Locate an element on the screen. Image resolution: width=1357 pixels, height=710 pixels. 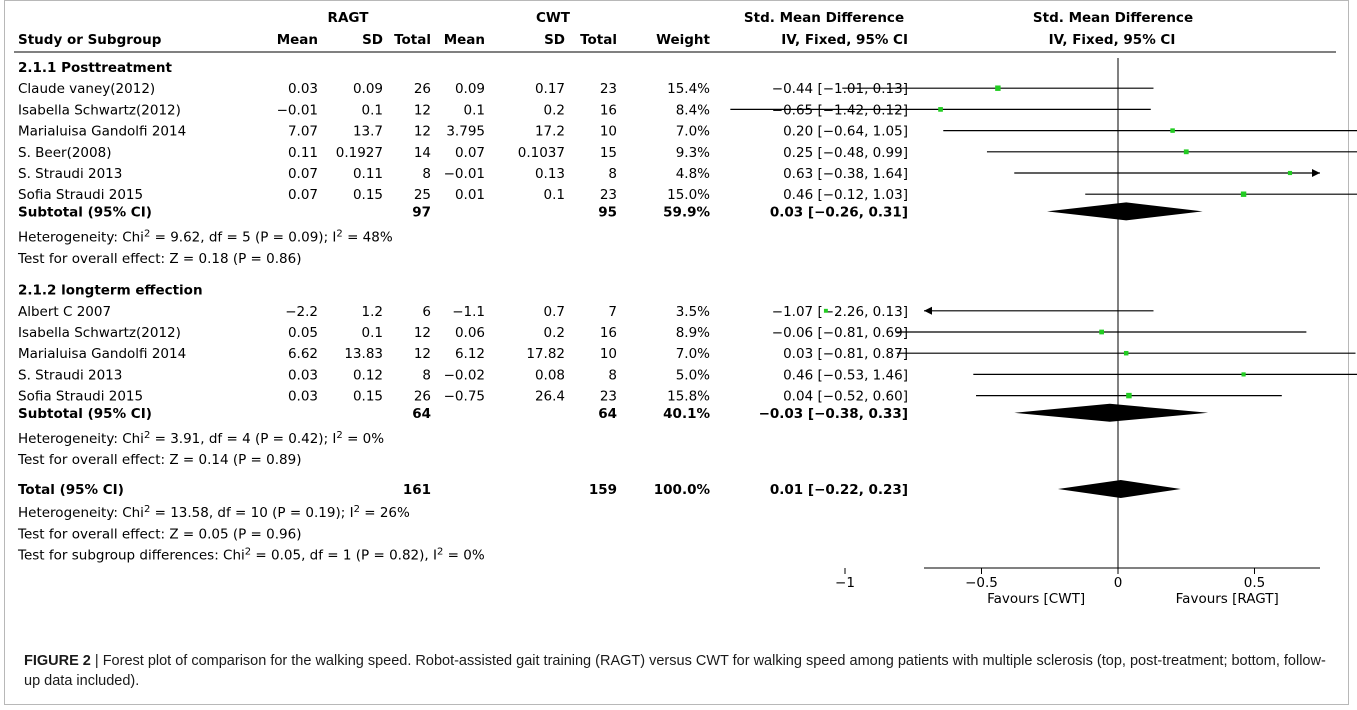
study-row-5-ci: 0.63 [−0.38, 1.64] is located at coordinates (845, 174).